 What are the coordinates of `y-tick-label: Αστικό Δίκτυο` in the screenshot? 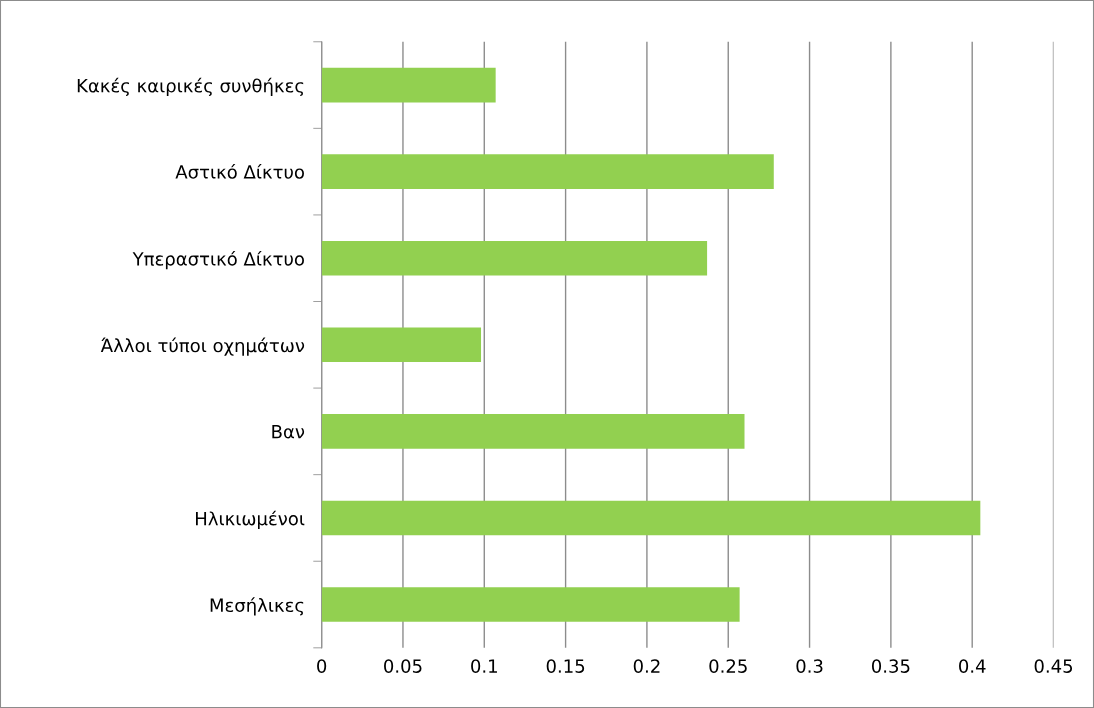 It's located at (239, 171).